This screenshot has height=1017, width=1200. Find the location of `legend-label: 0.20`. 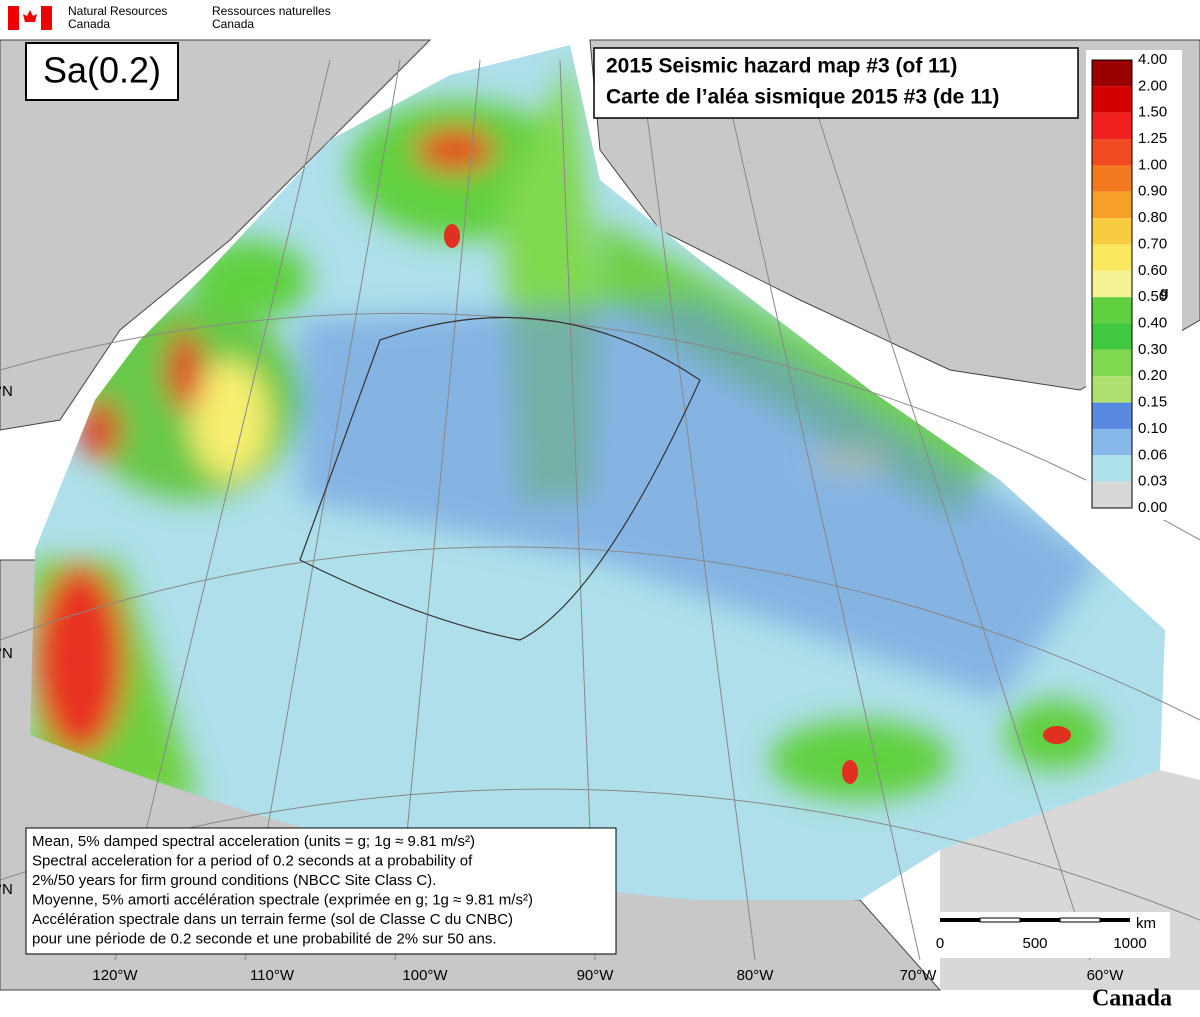

legend-label: 0.20 is located at coordinates (1152, 375).